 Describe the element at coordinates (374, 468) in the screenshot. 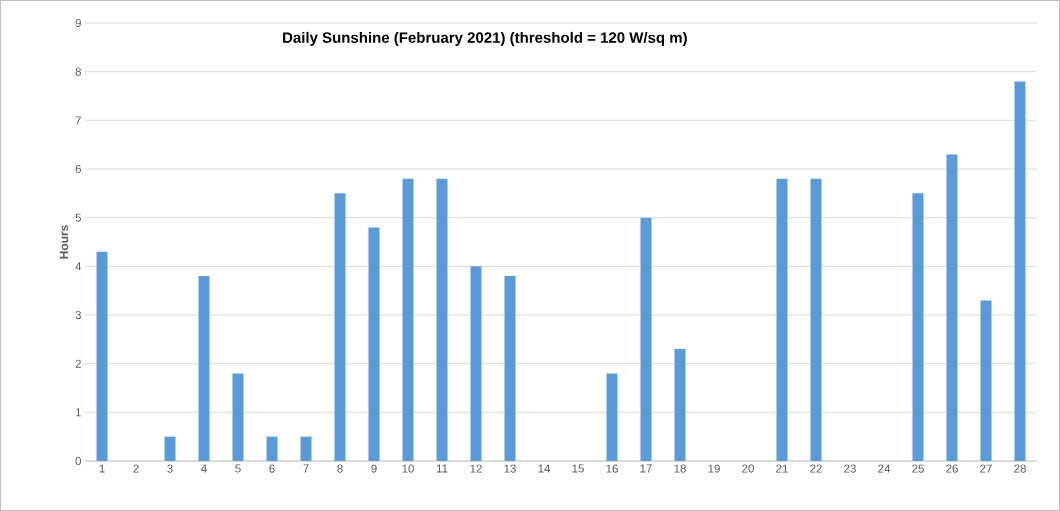

I see `x-tick-label: 9` at that location.